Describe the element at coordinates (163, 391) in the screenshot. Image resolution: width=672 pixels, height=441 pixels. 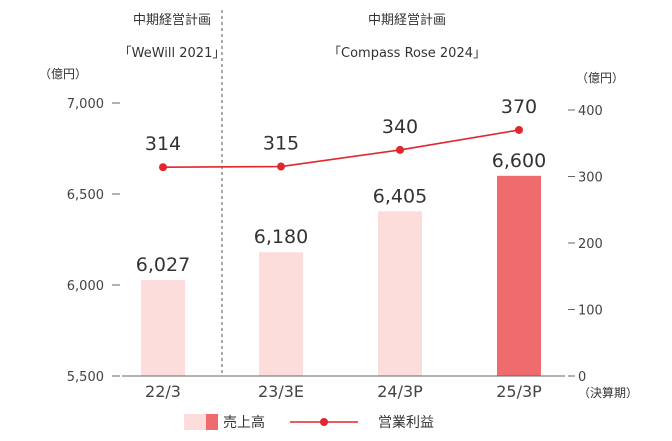
I see `x-tick-label: 22/3` at that location.